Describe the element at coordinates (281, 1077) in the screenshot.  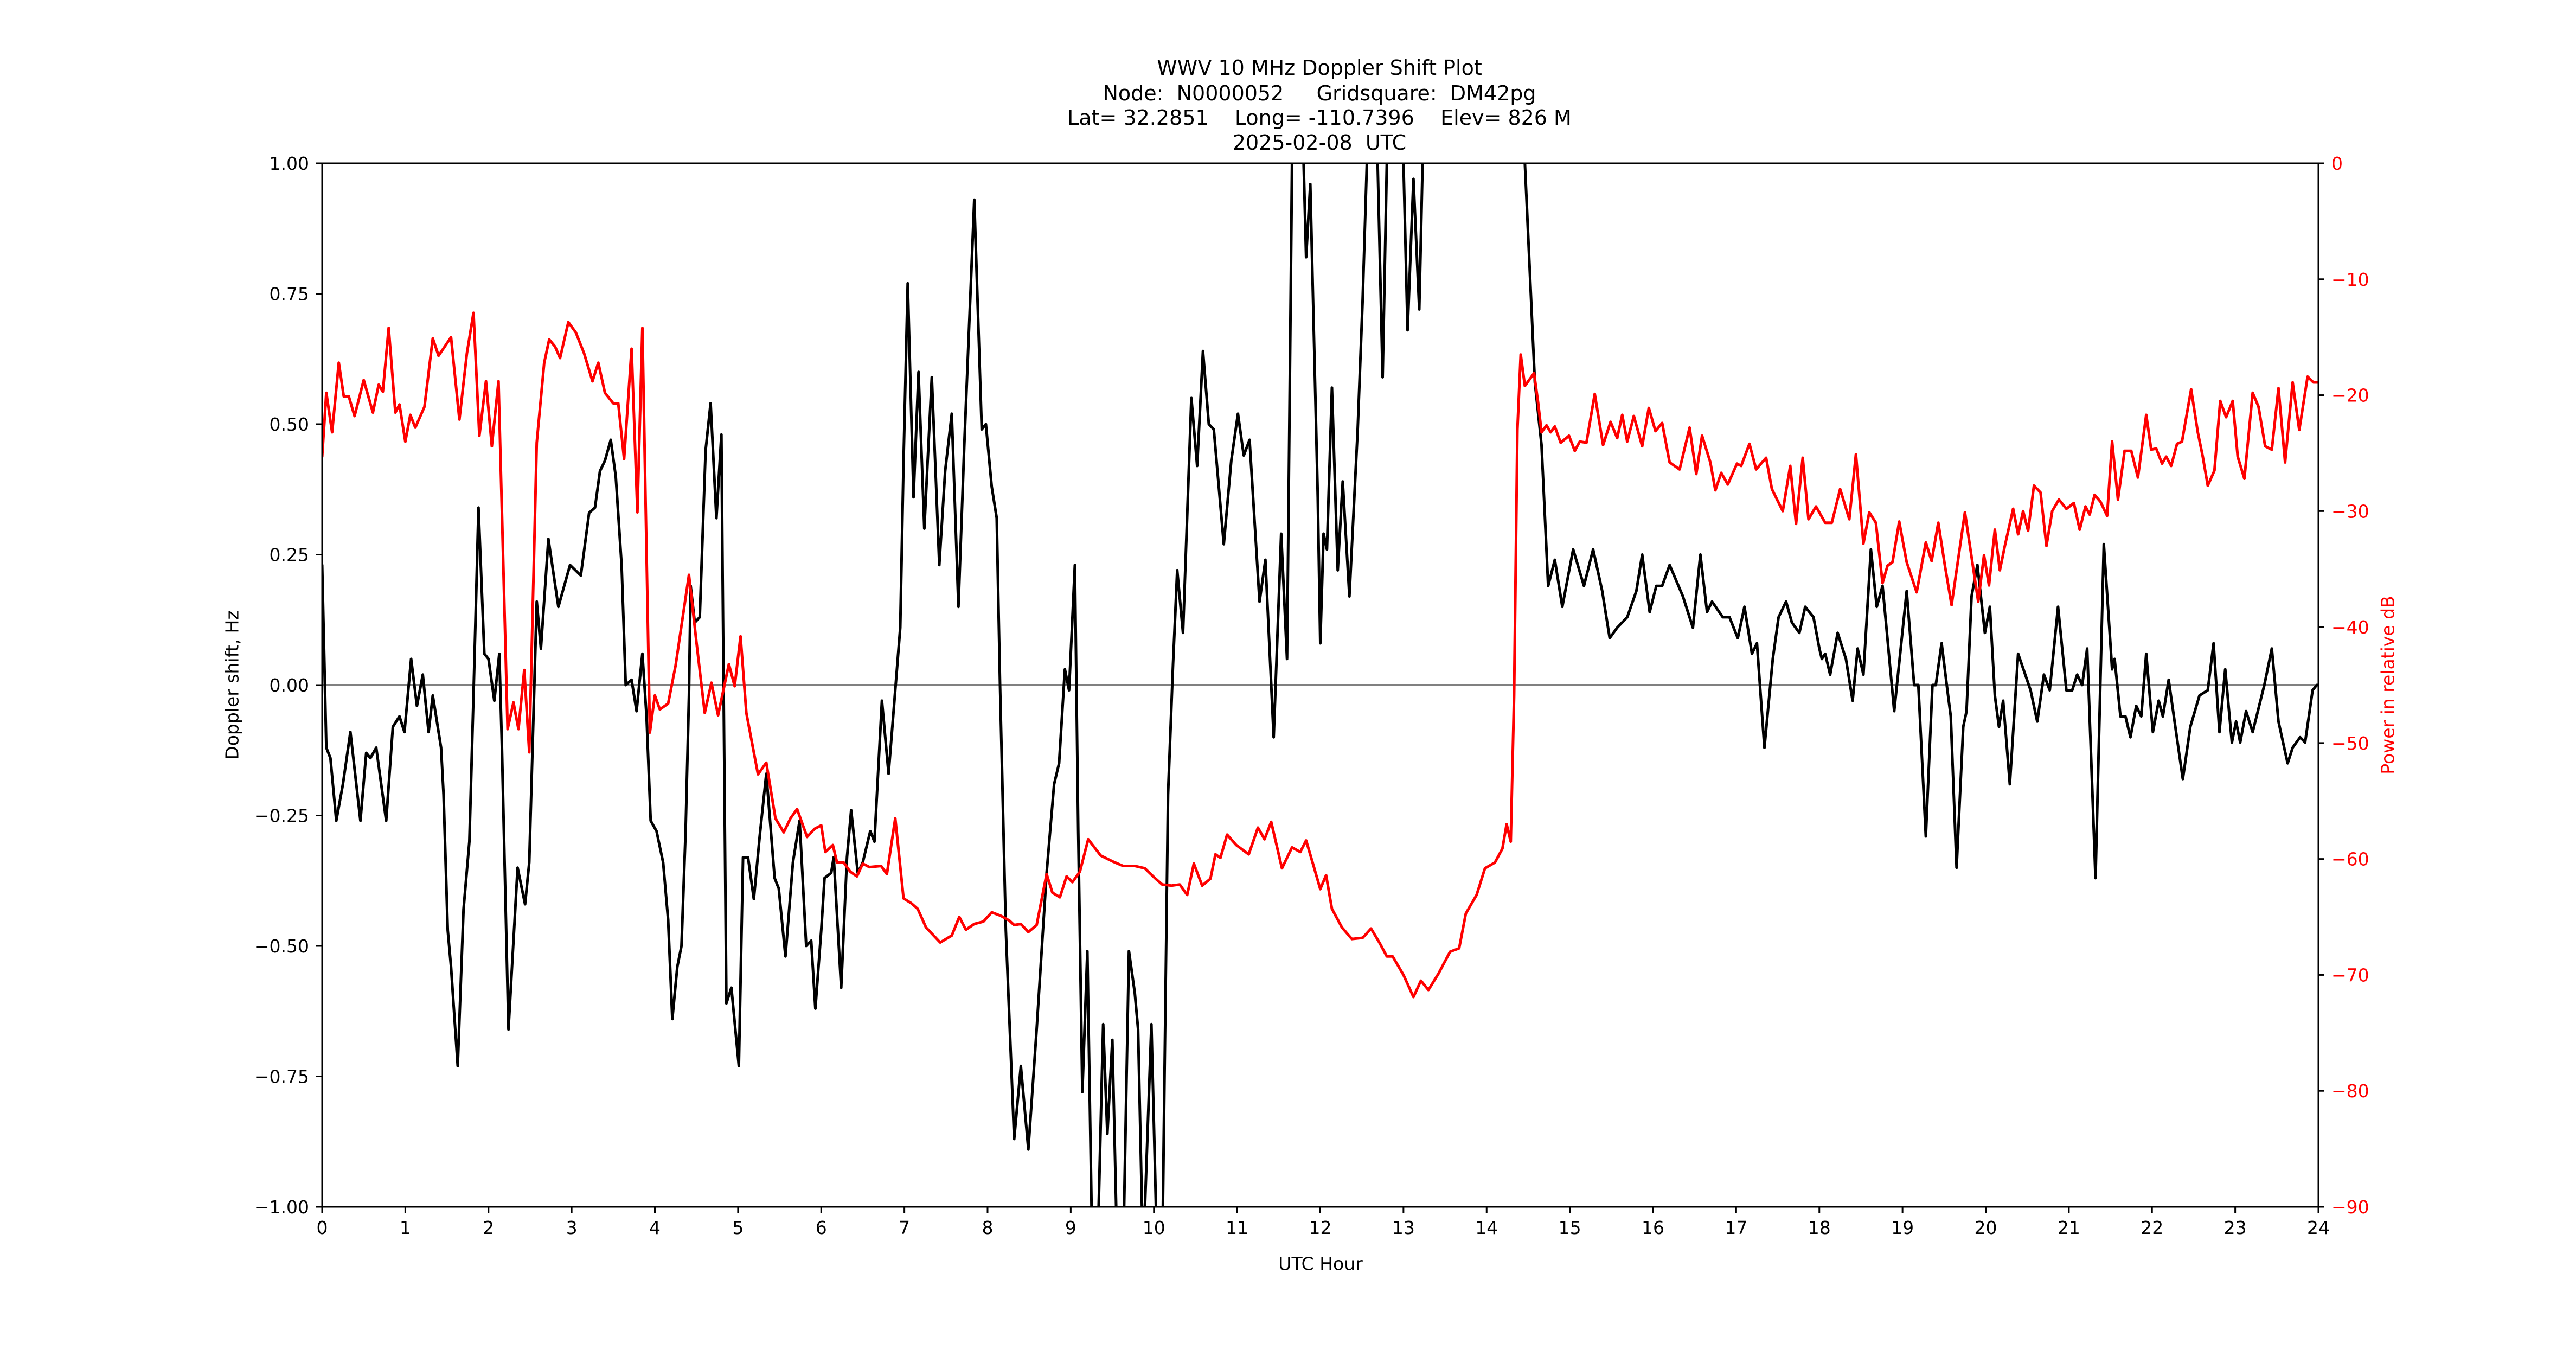
I see `y-left-tick-label: −0.75` at that location.